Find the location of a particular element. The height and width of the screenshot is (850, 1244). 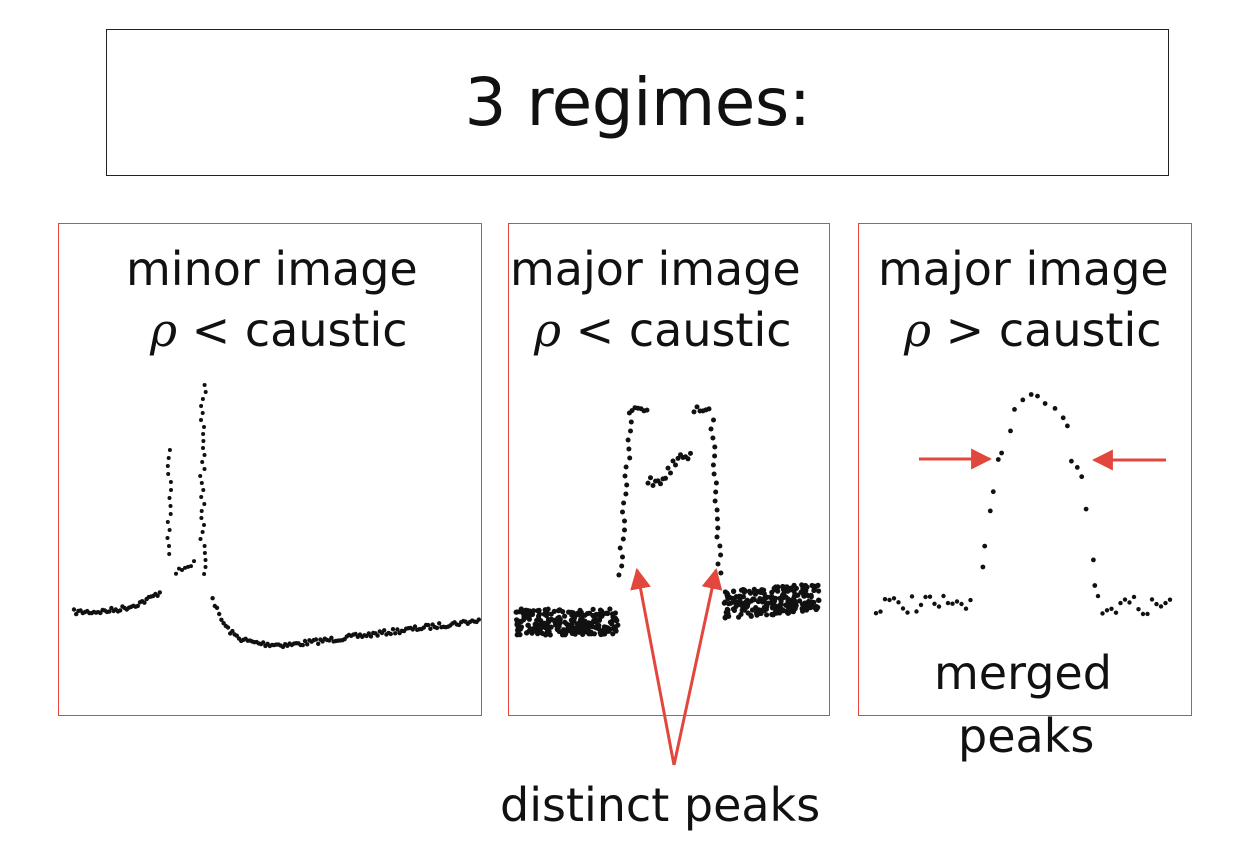

light-curve-minor is located at coordinates (276, 516).